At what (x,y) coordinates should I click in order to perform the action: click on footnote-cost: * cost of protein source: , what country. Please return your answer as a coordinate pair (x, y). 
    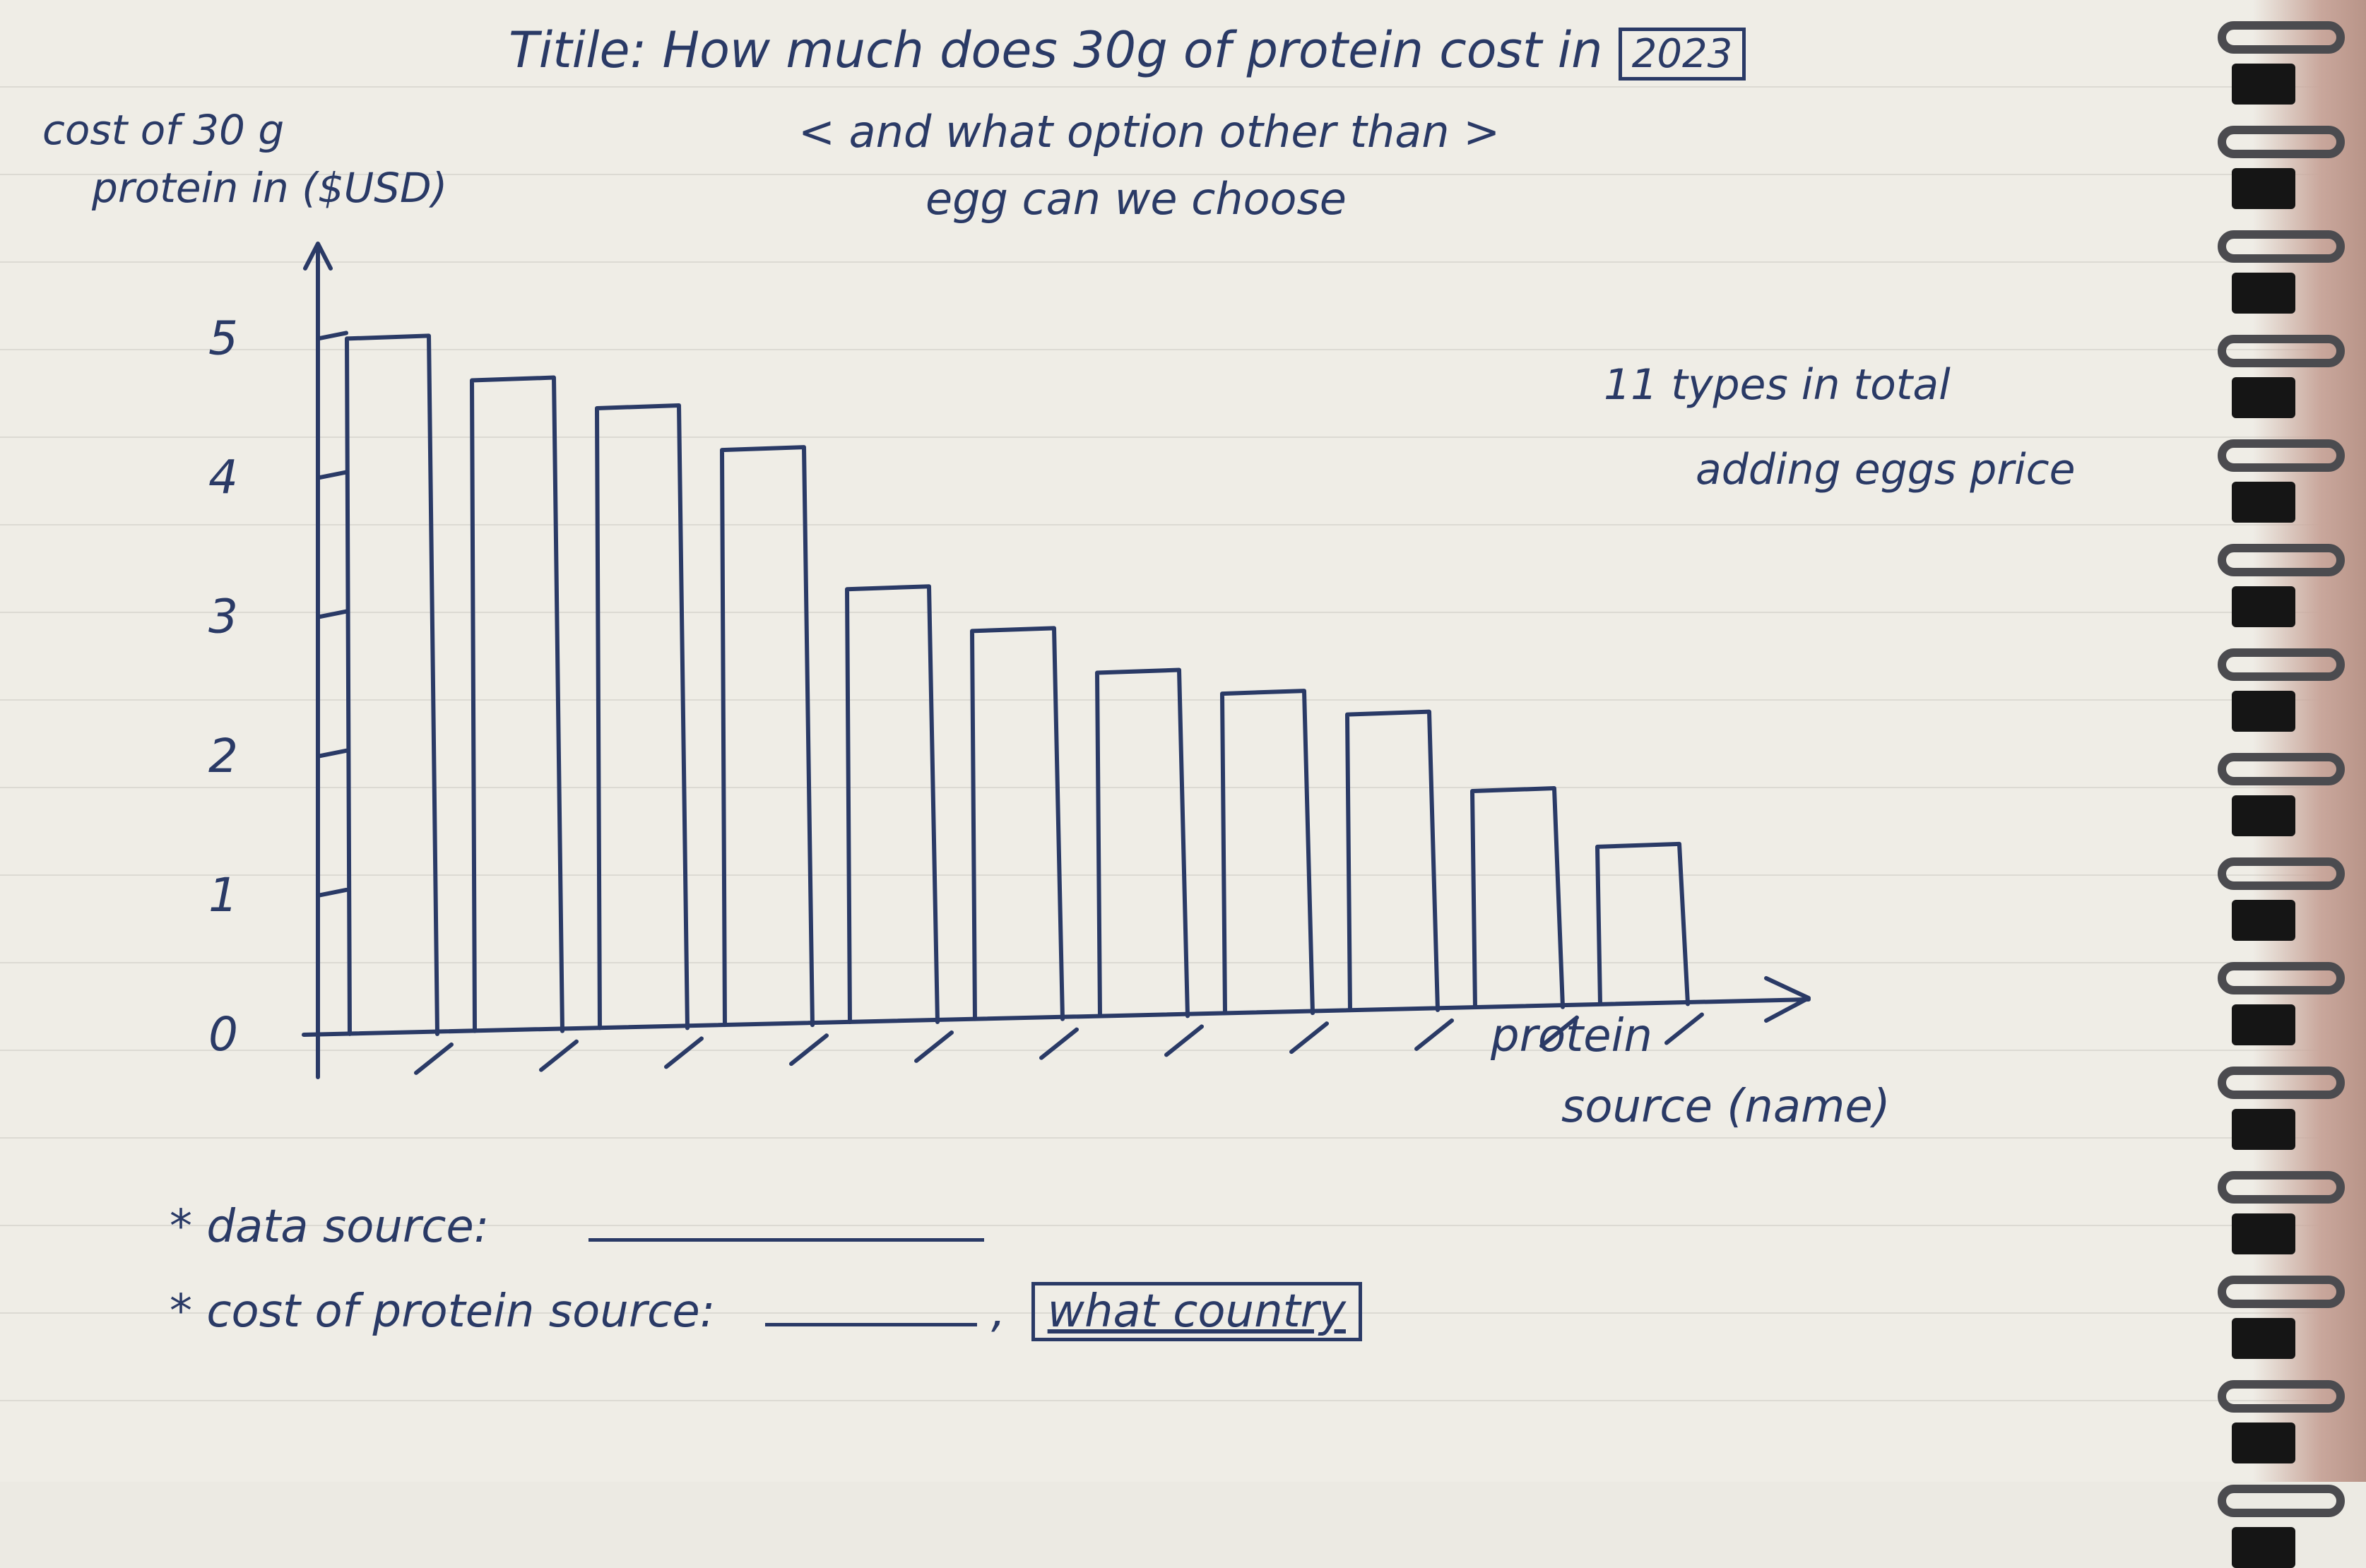
    Looking at the image, I should click on (766, 1311).